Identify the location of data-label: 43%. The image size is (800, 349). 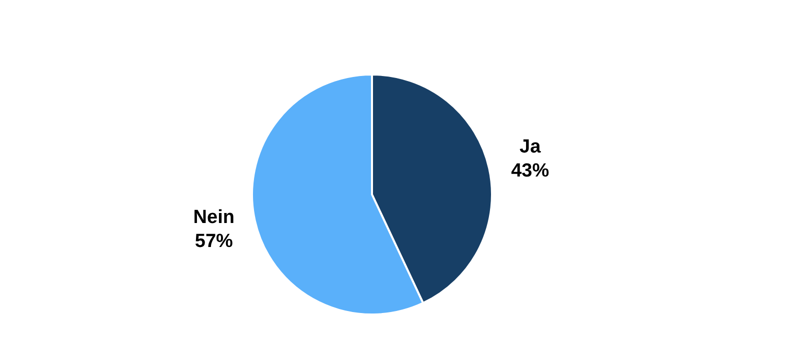
(530, 171).